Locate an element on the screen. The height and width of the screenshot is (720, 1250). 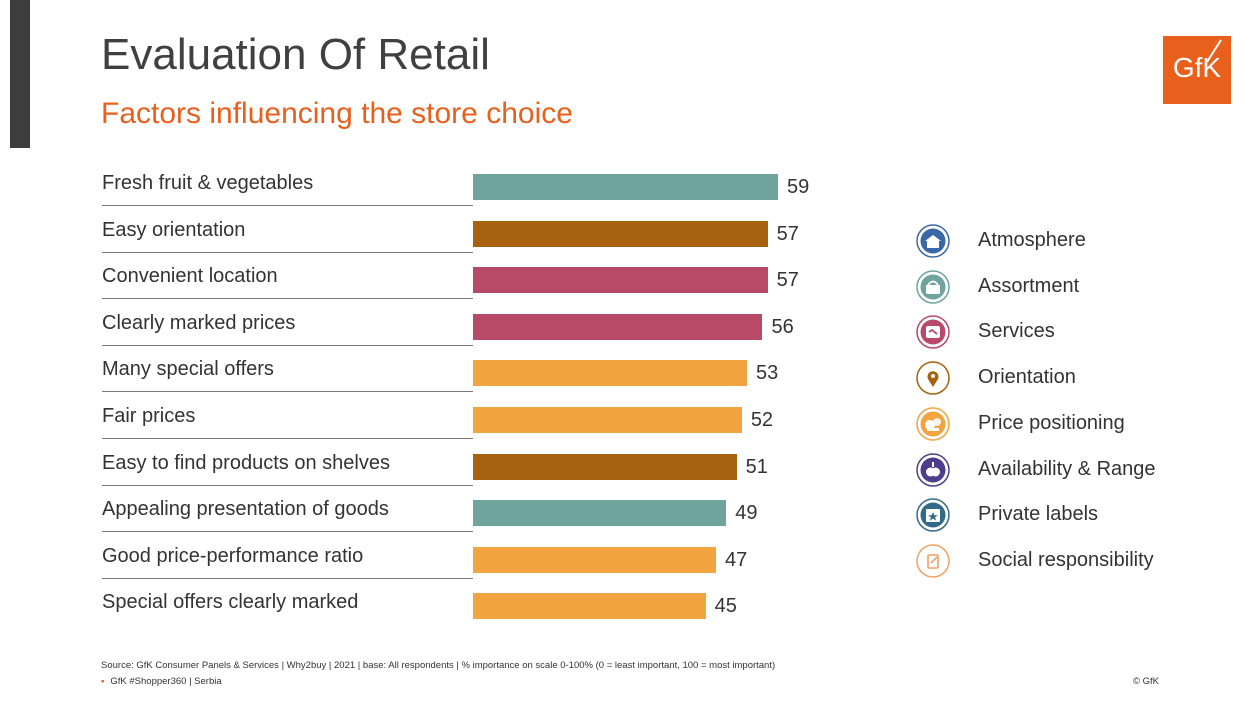
category-label: Clearly marked prices is located at coordinates (199, 322).